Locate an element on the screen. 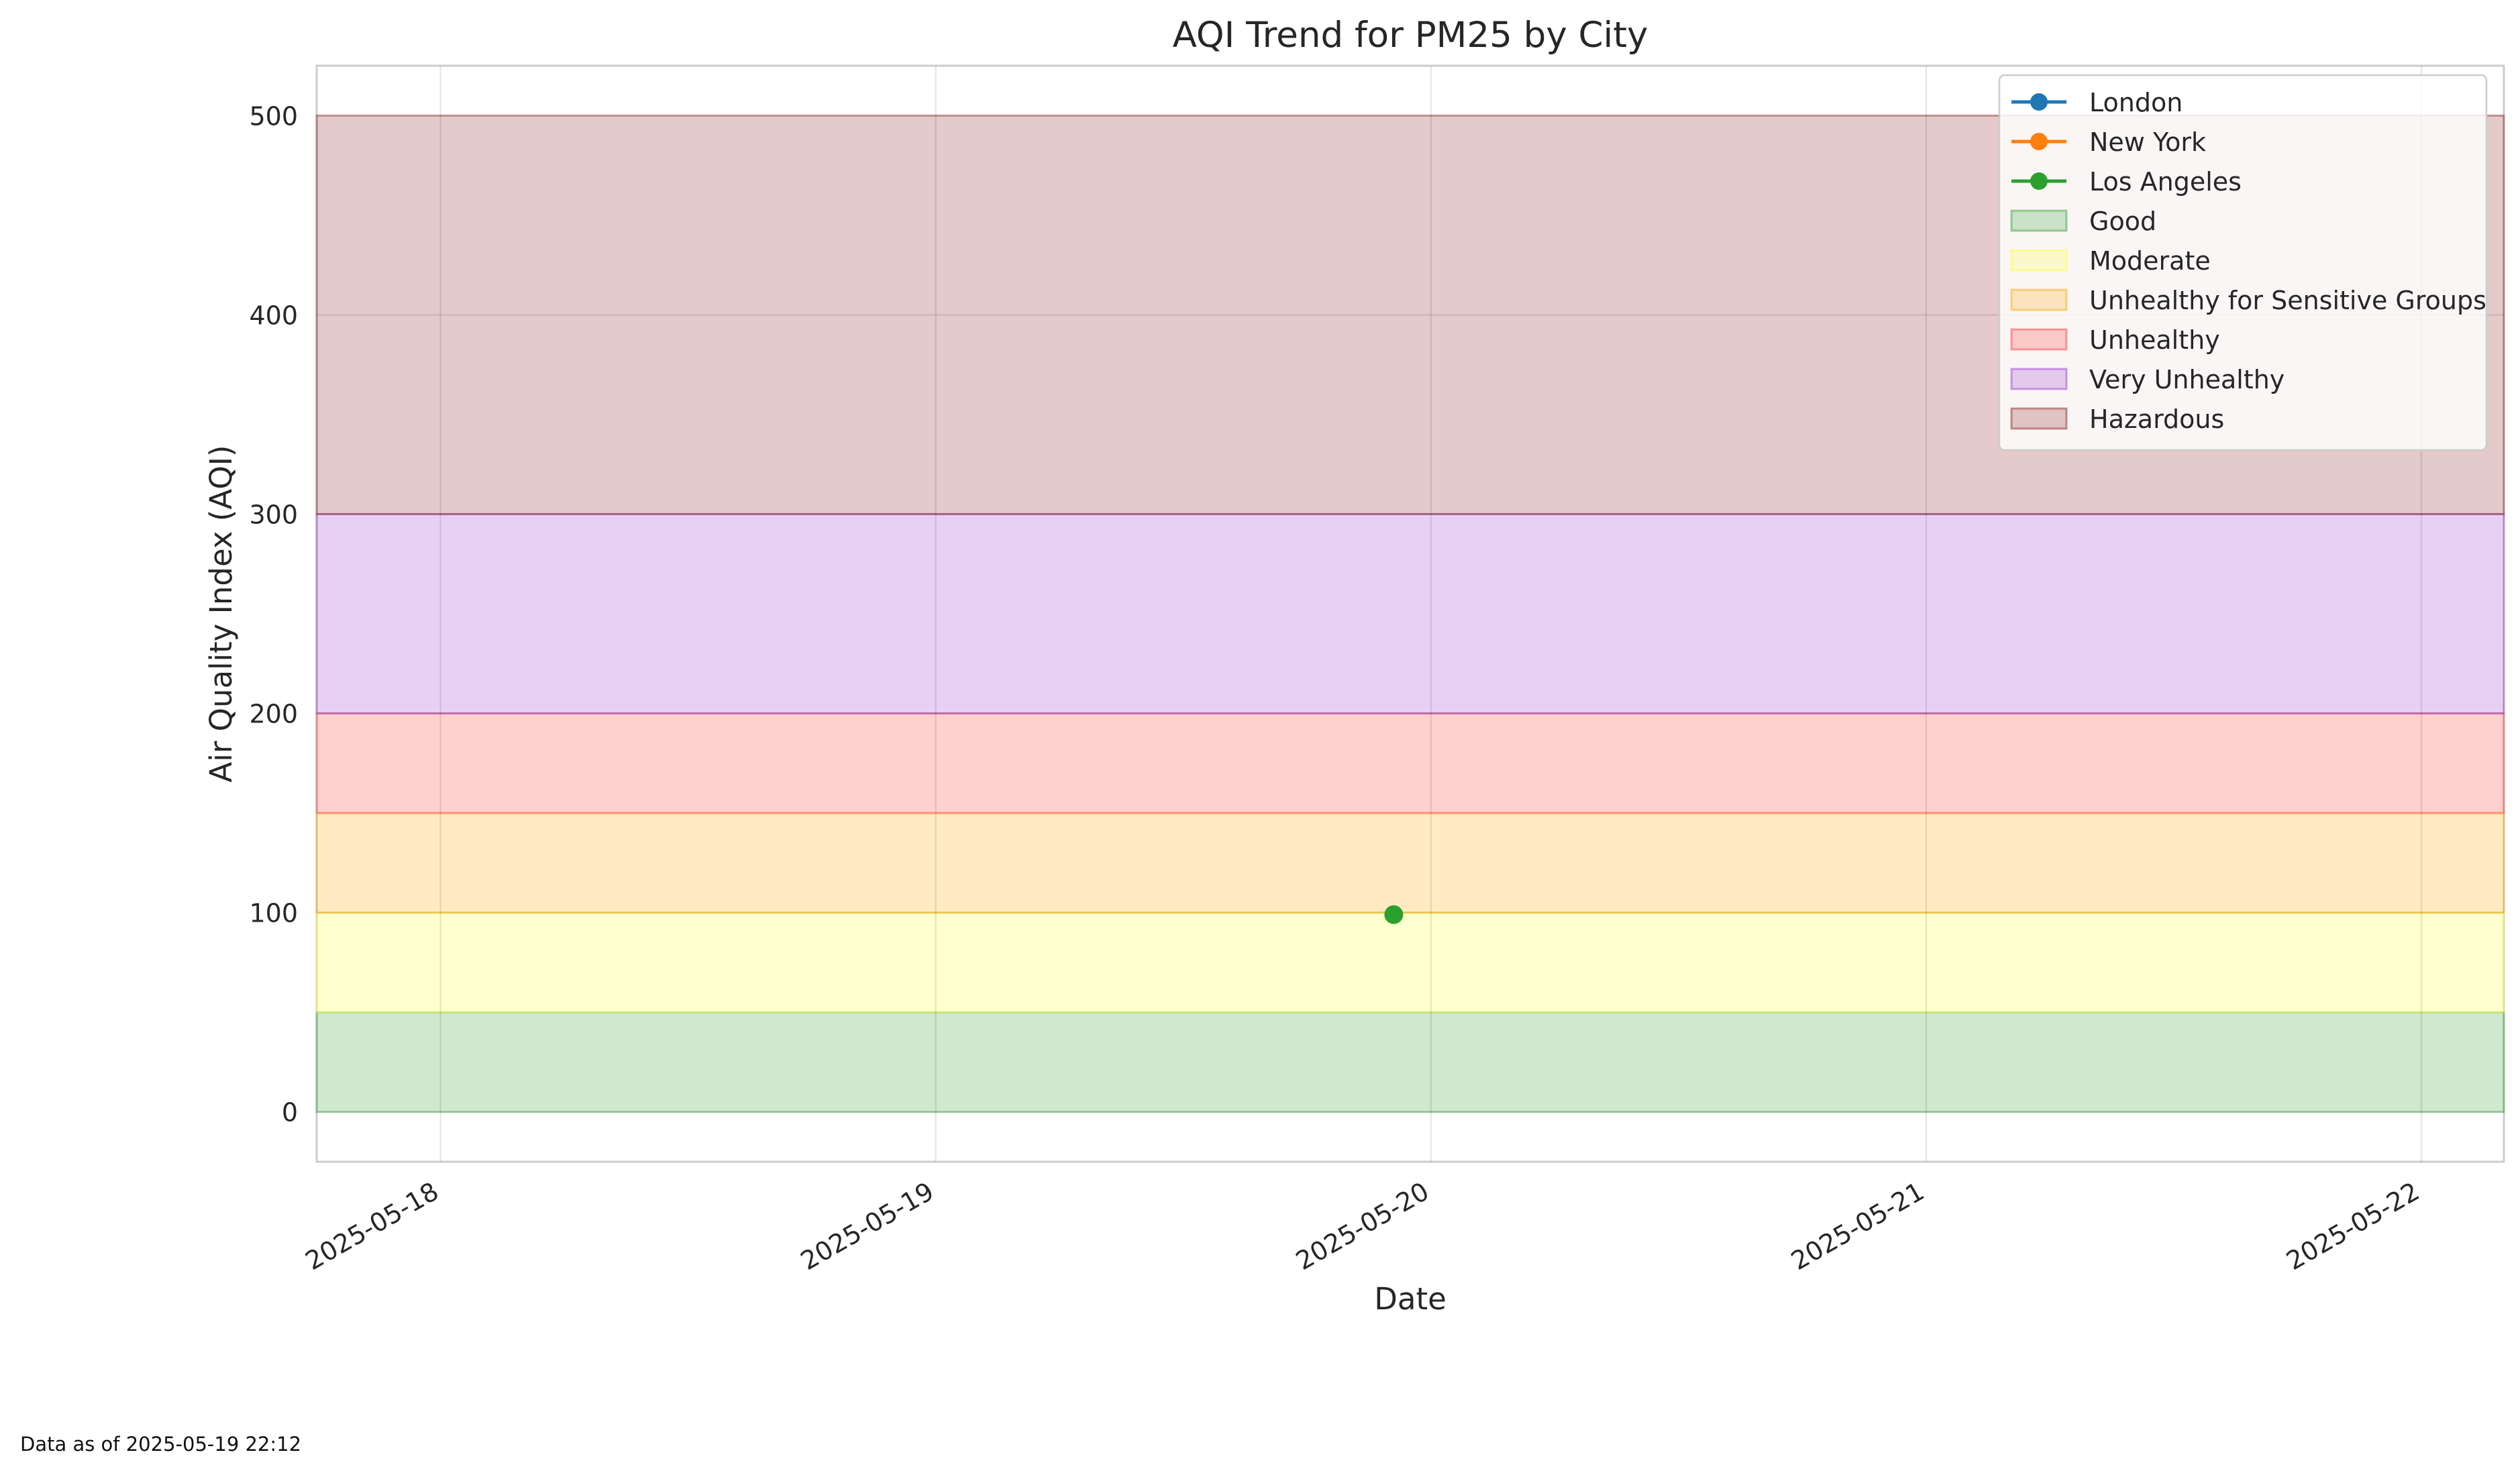 The height and width of the screenshot is (1475, 2520). legend-box is located at coordinates (2243, 262).